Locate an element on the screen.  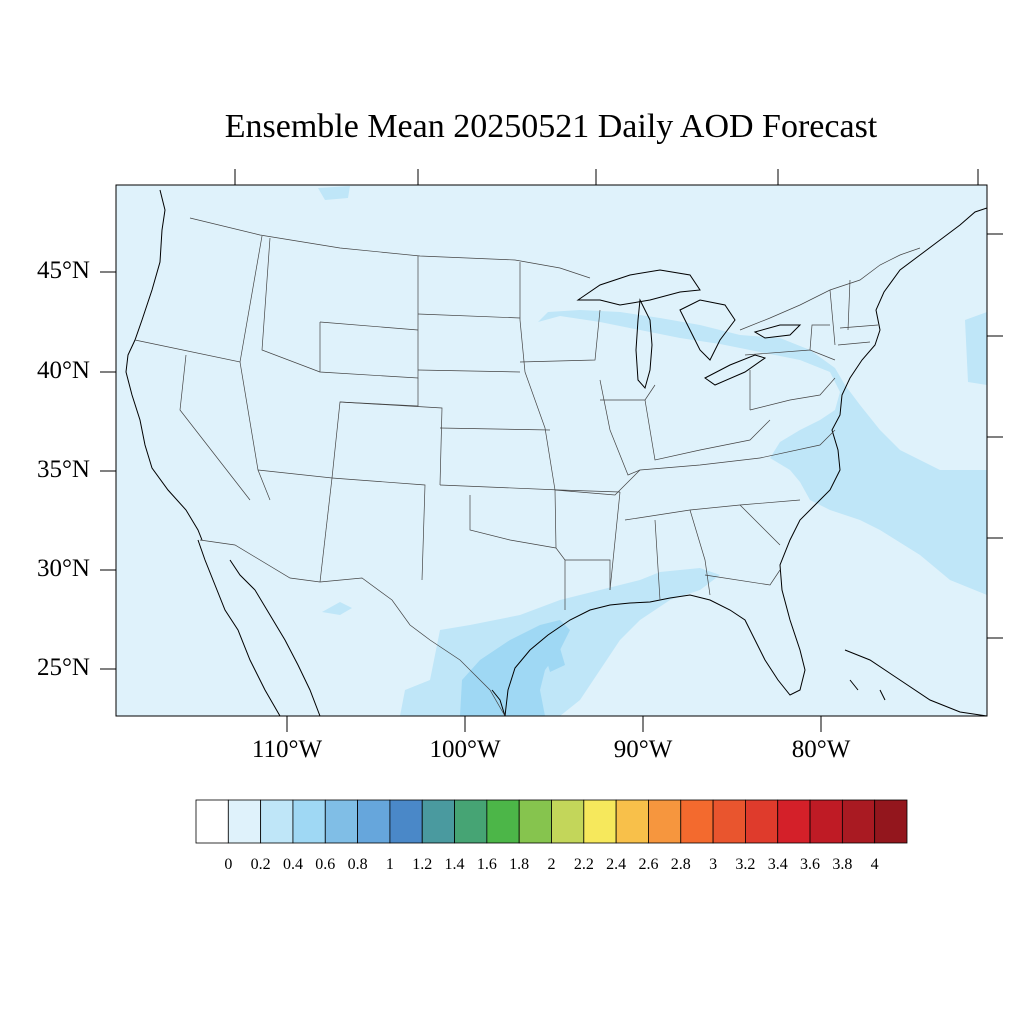
colorbar-label: 0 is located at coordinates (228, 864).